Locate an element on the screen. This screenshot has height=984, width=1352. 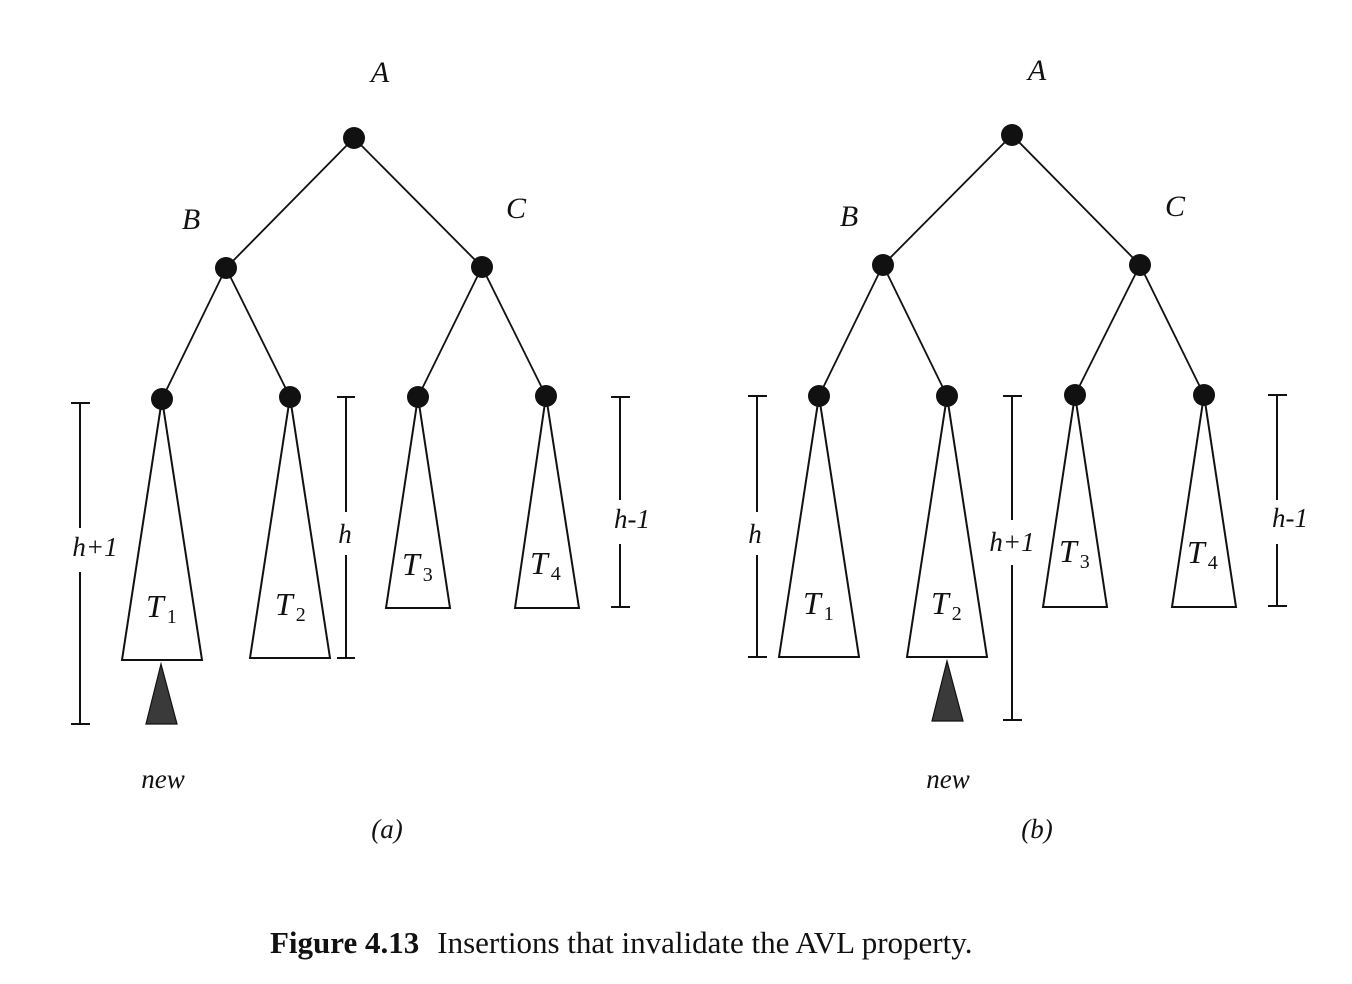
height-label-middle: h is located at coordinates (345, 534).